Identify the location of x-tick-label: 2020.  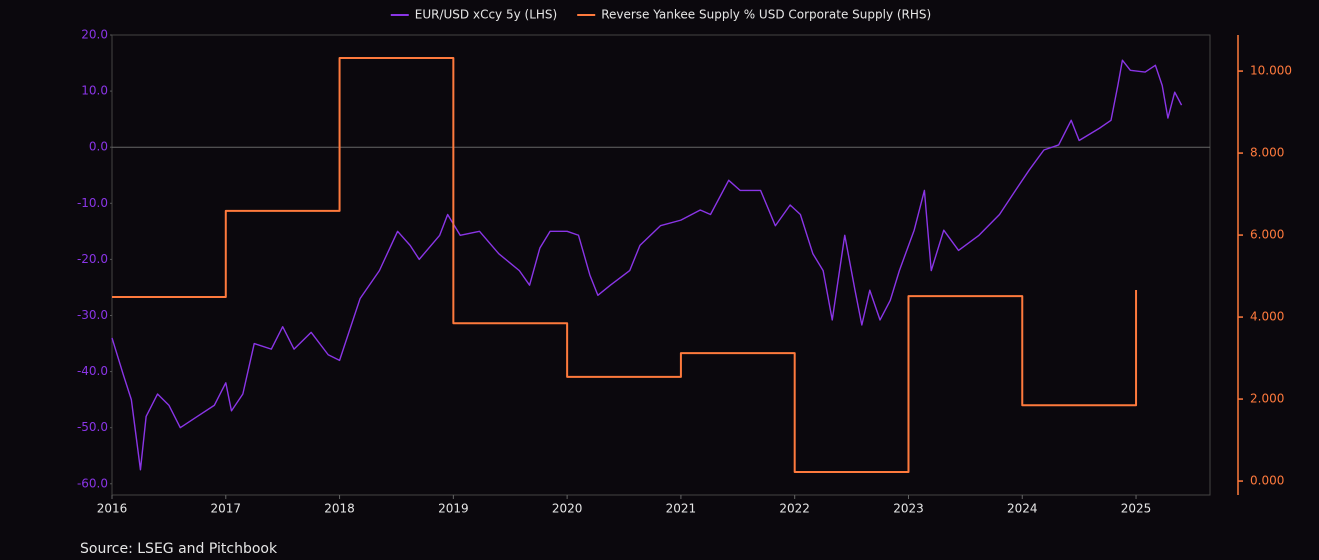
(567, 509).